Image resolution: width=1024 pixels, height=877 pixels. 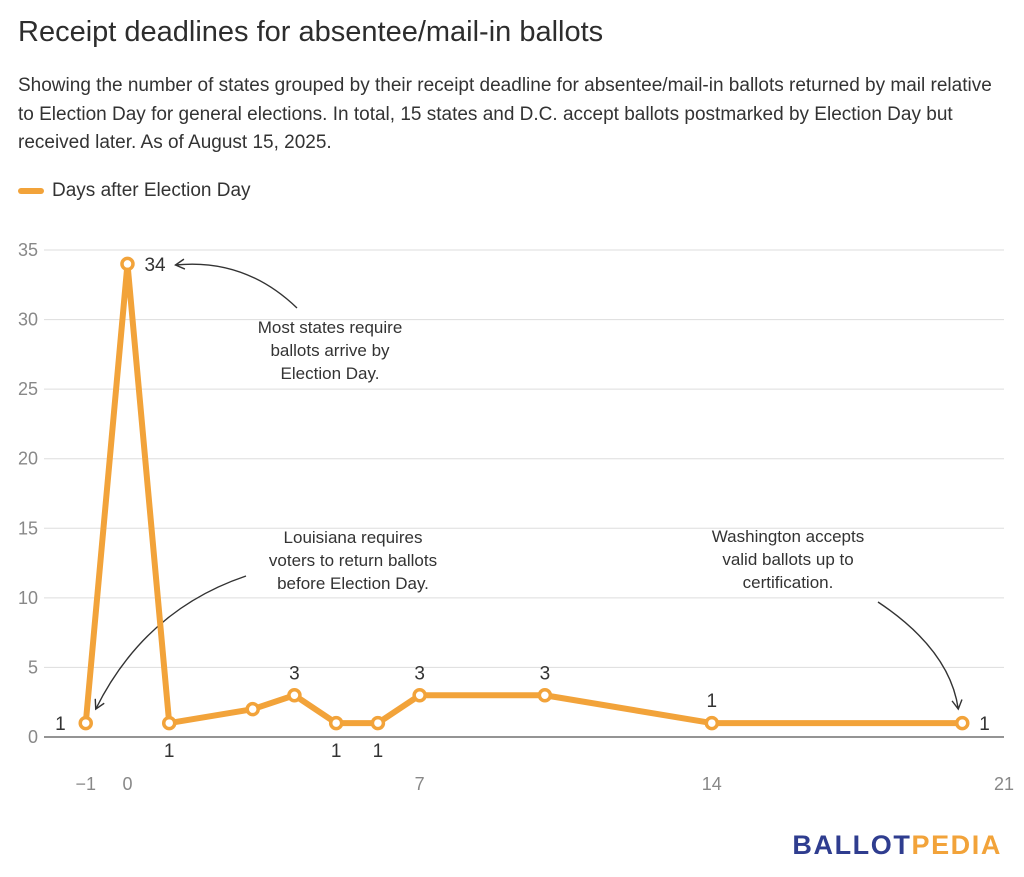 What do you see at coordinates (151, 190) in the screenshot?
I see `legend-label: Days after Election Day` at bounding box center [151, 190].